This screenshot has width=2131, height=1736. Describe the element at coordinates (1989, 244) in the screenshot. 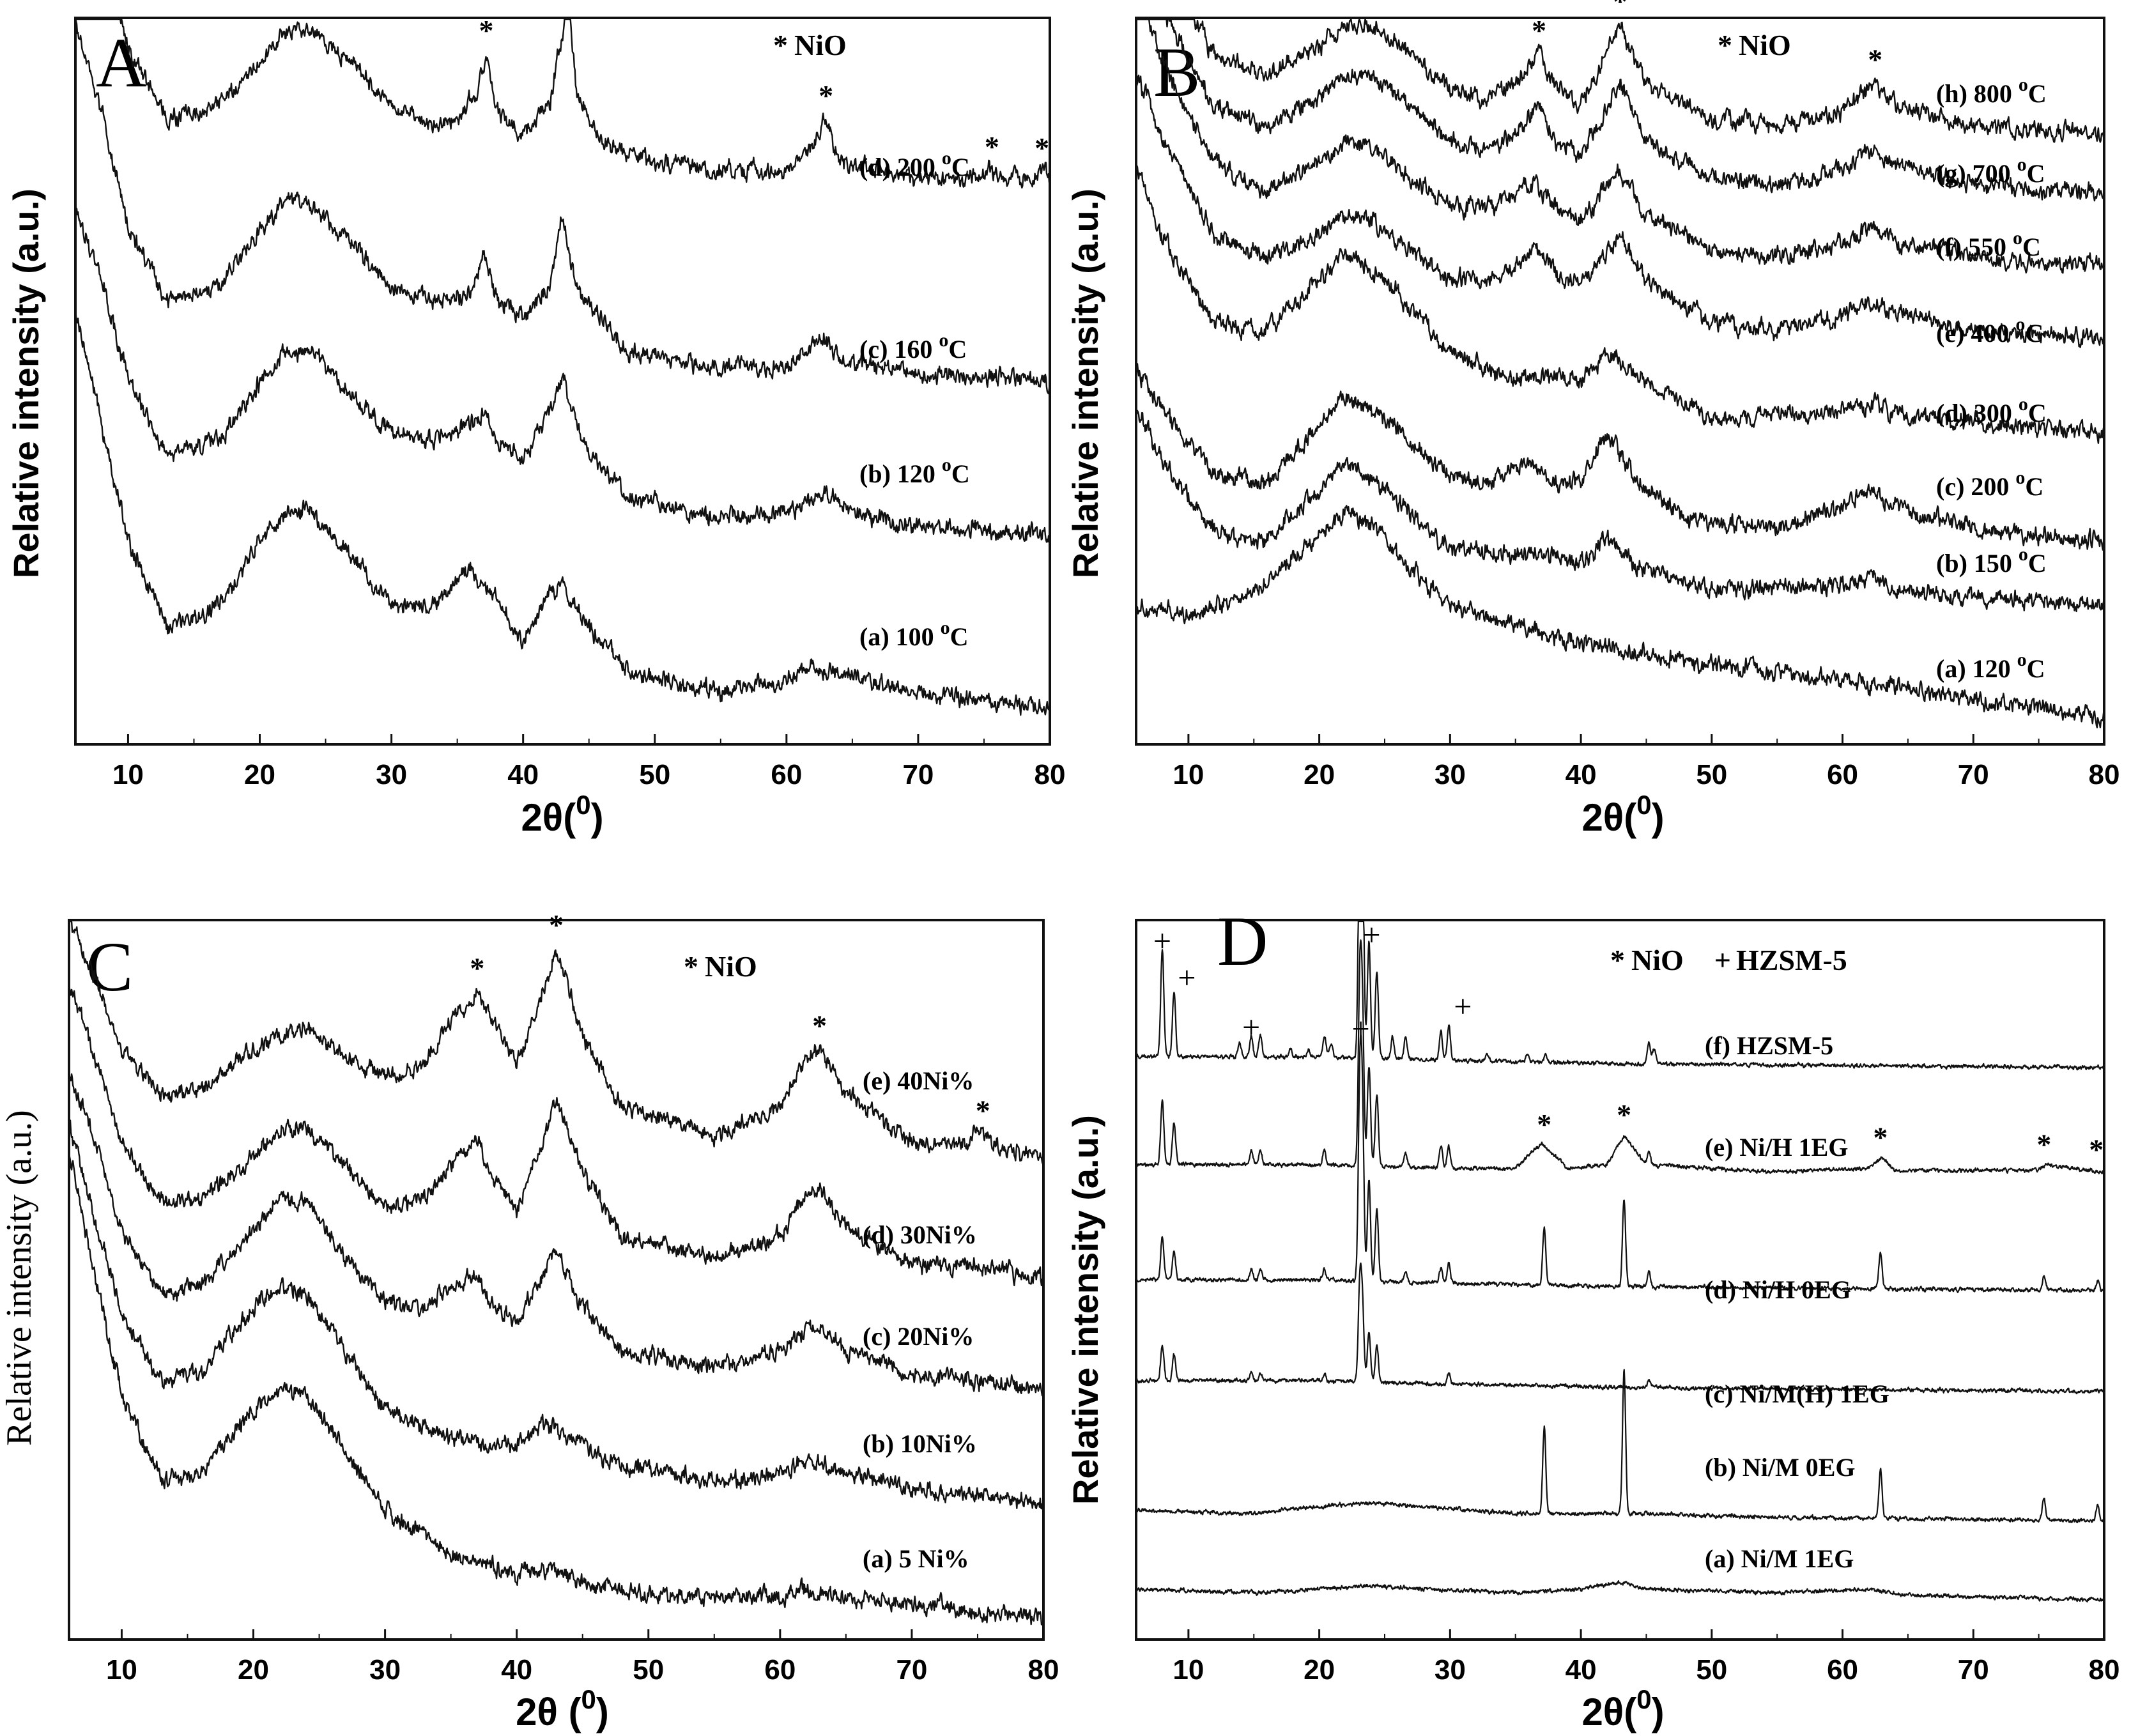

I see `series-label: (f) 550 oC` at that location.